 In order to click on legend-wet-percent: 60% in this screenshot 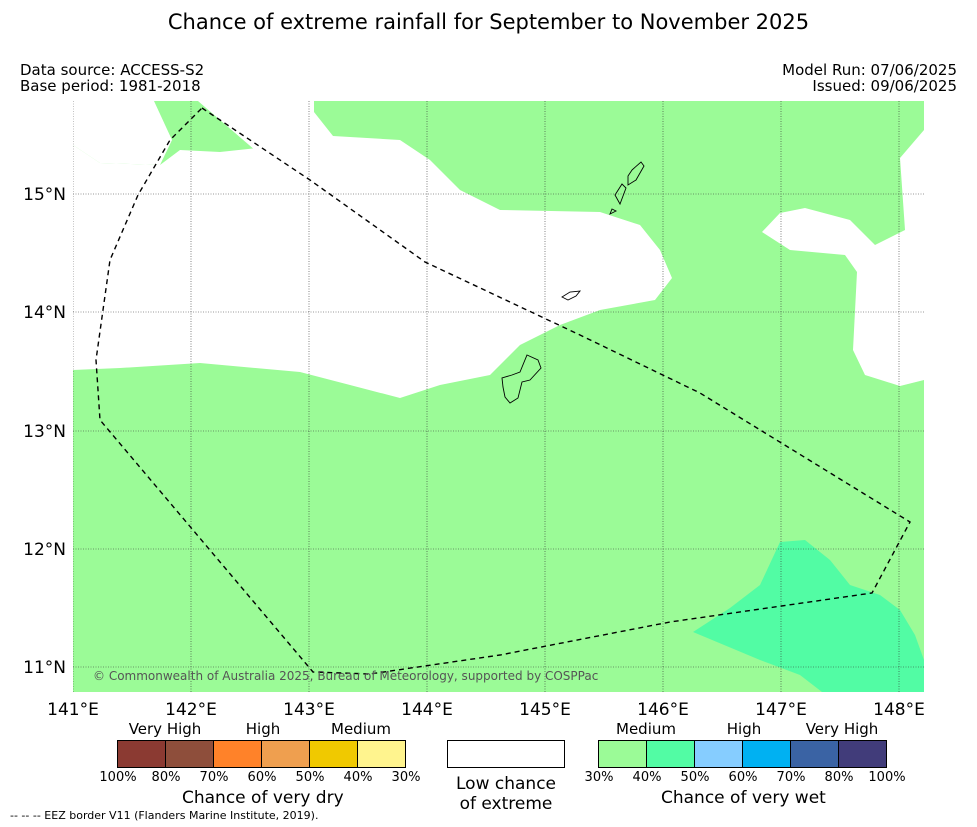, I will do `click(743, 777)`.